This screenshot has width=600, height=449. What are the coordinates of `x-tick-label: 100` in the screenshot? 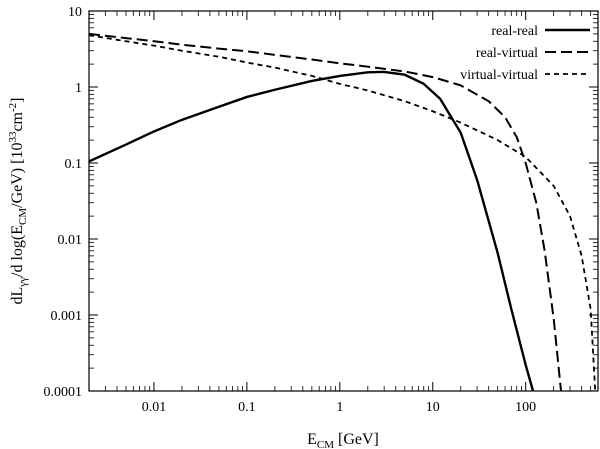 It's located at (525, 407).